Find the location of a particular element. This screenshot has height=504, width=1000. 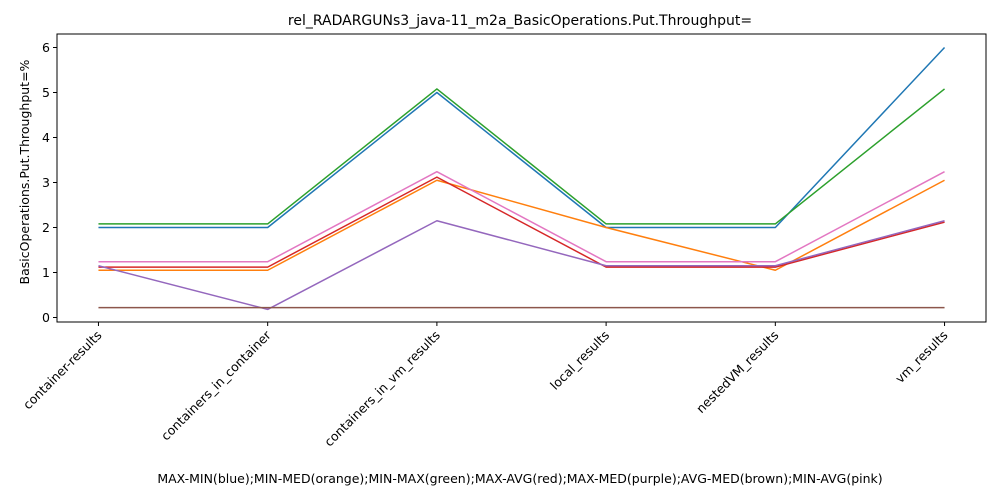

x-tick-label: container-results is located at coordinates (62, 370).